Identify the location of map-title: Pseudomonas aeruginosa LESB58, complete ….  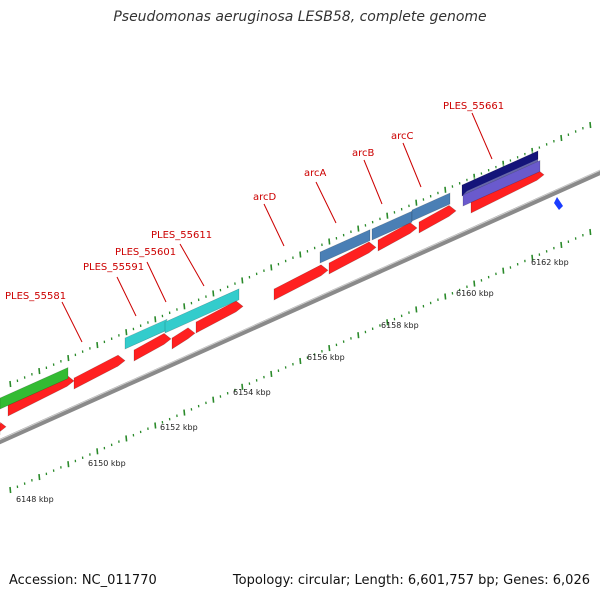
(300, 17).